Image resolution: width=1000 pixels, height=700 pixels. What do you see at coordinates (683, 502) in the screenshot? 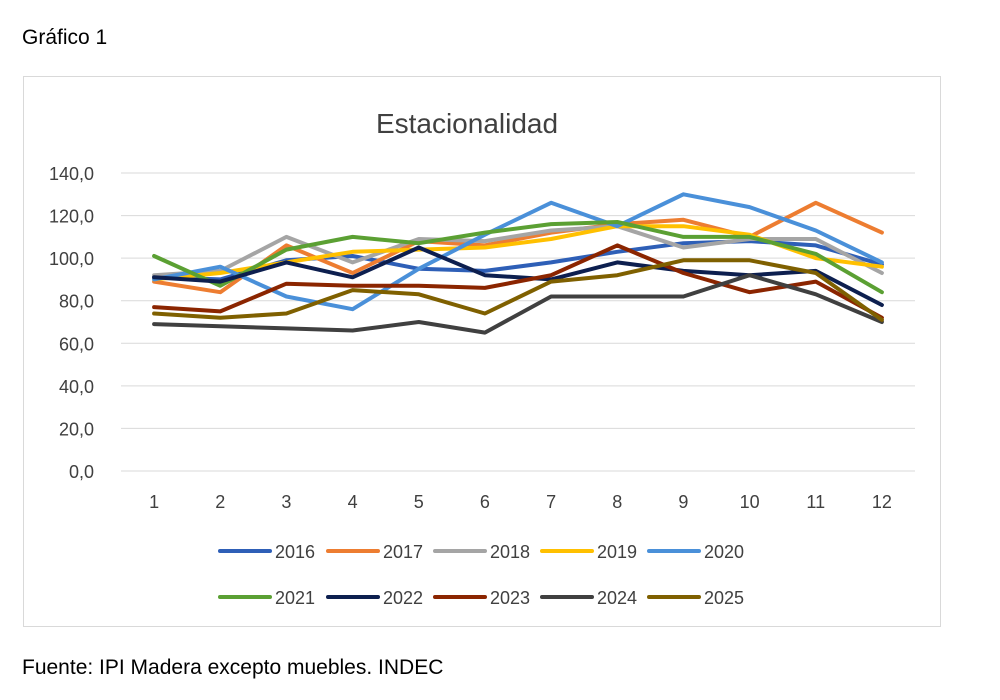
I see `x-tick-label: 9` at bounding box center [683, 502].